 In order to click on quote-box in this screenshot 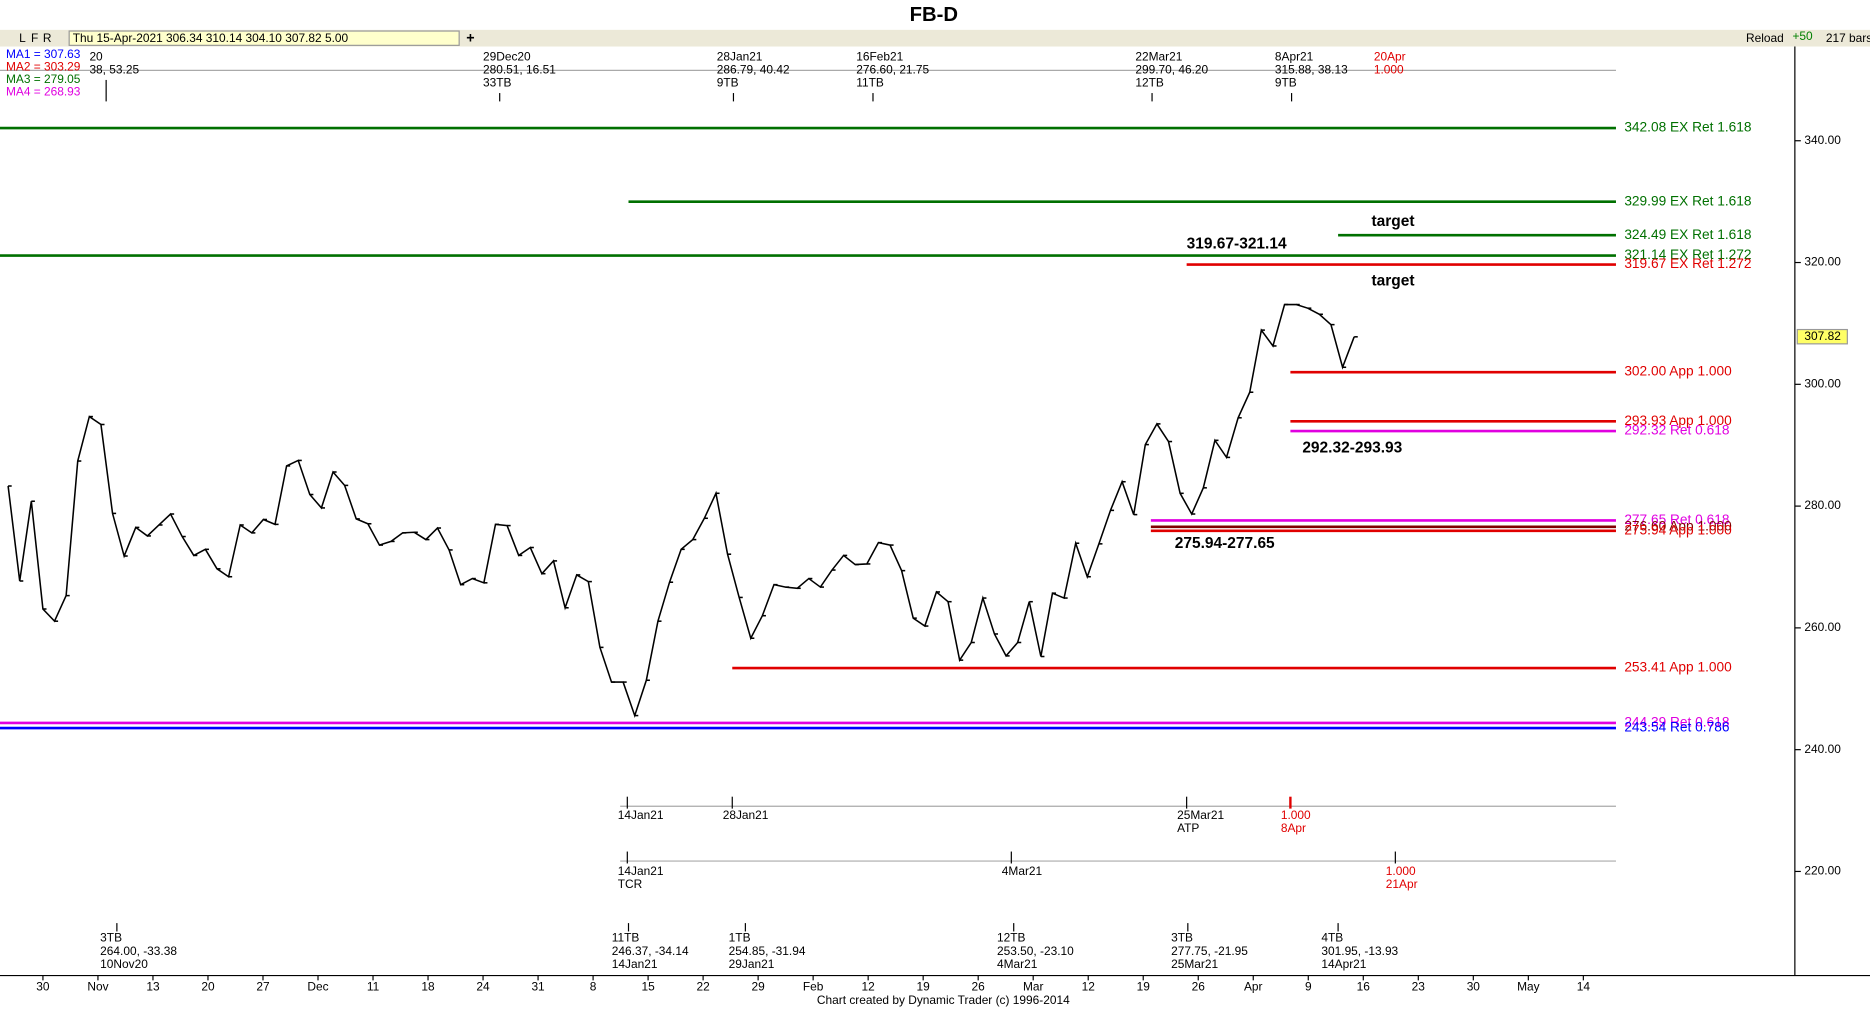, I will do `click(264, 38)`.